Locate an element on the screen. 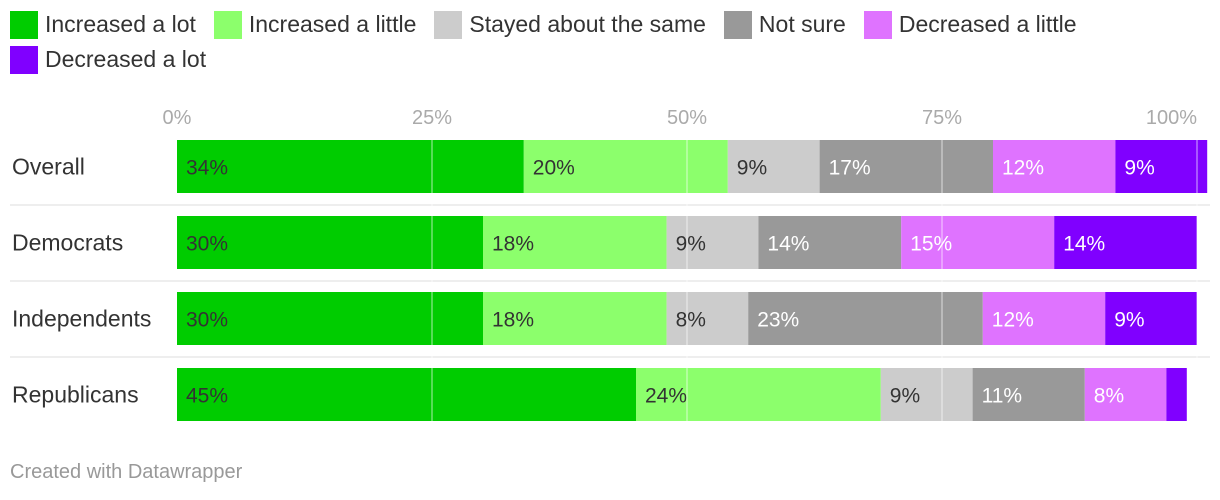 The image size is (1220, 500). bar-segment-republicans-increased-a-lot is located at coordinates (406, 394).